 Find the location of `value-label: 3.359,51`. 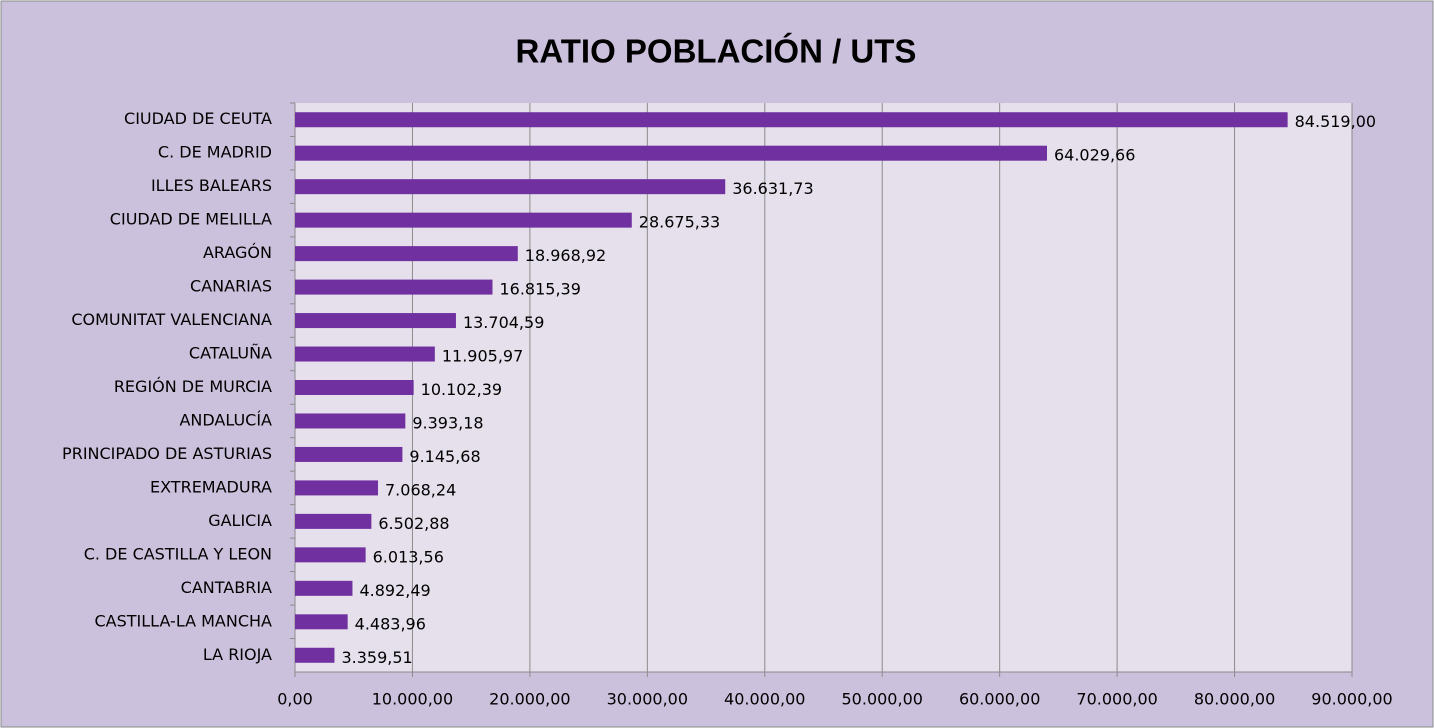

value-label: 3.359,51 is located at coordinates (376, 657).